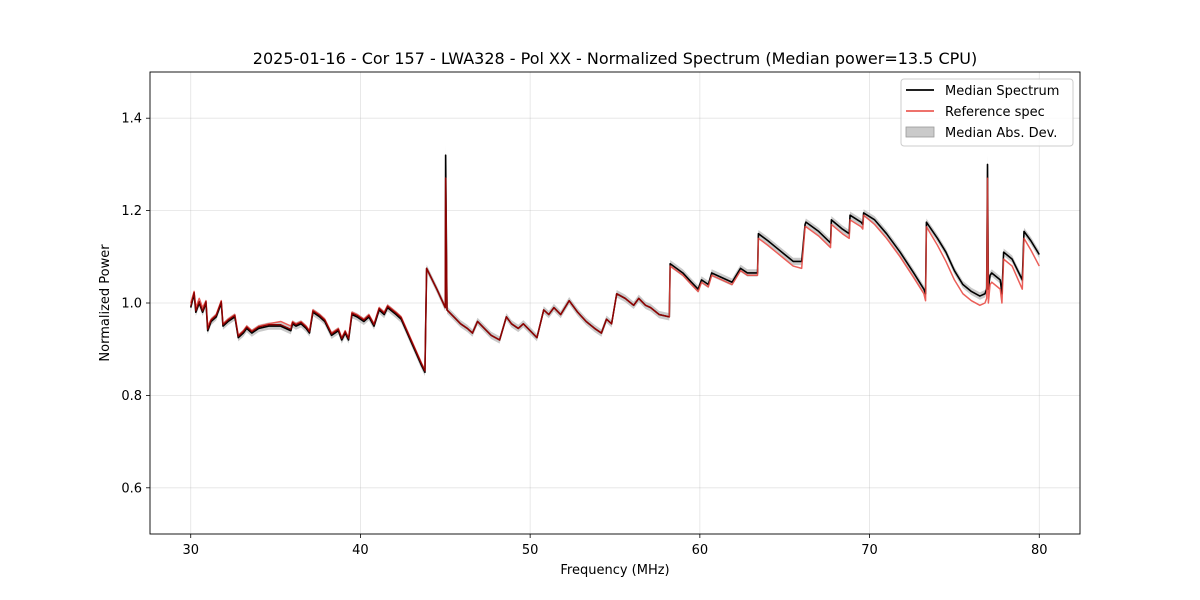 The width and height of the screenshot is (1200, 600). What do you see at coordinates (700, 550) in the screenshot?
I see `x-tick-label: 60` at bounding box center [700, 550].